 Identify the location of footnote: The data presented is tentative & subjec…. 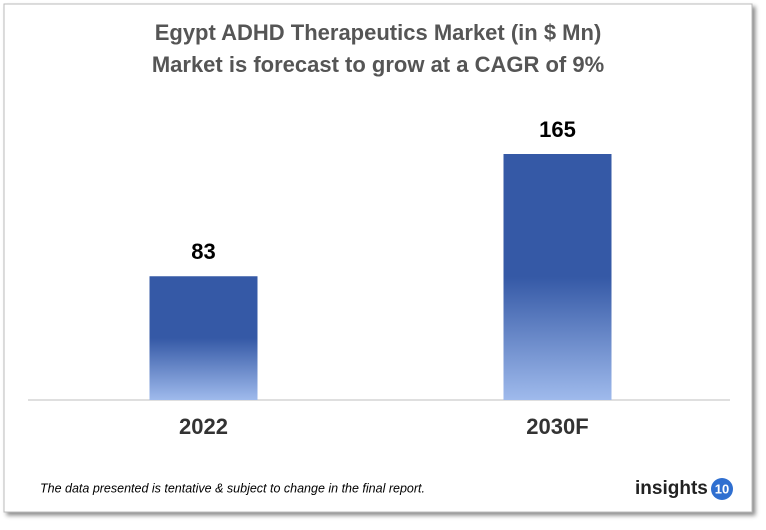
(232, 488).